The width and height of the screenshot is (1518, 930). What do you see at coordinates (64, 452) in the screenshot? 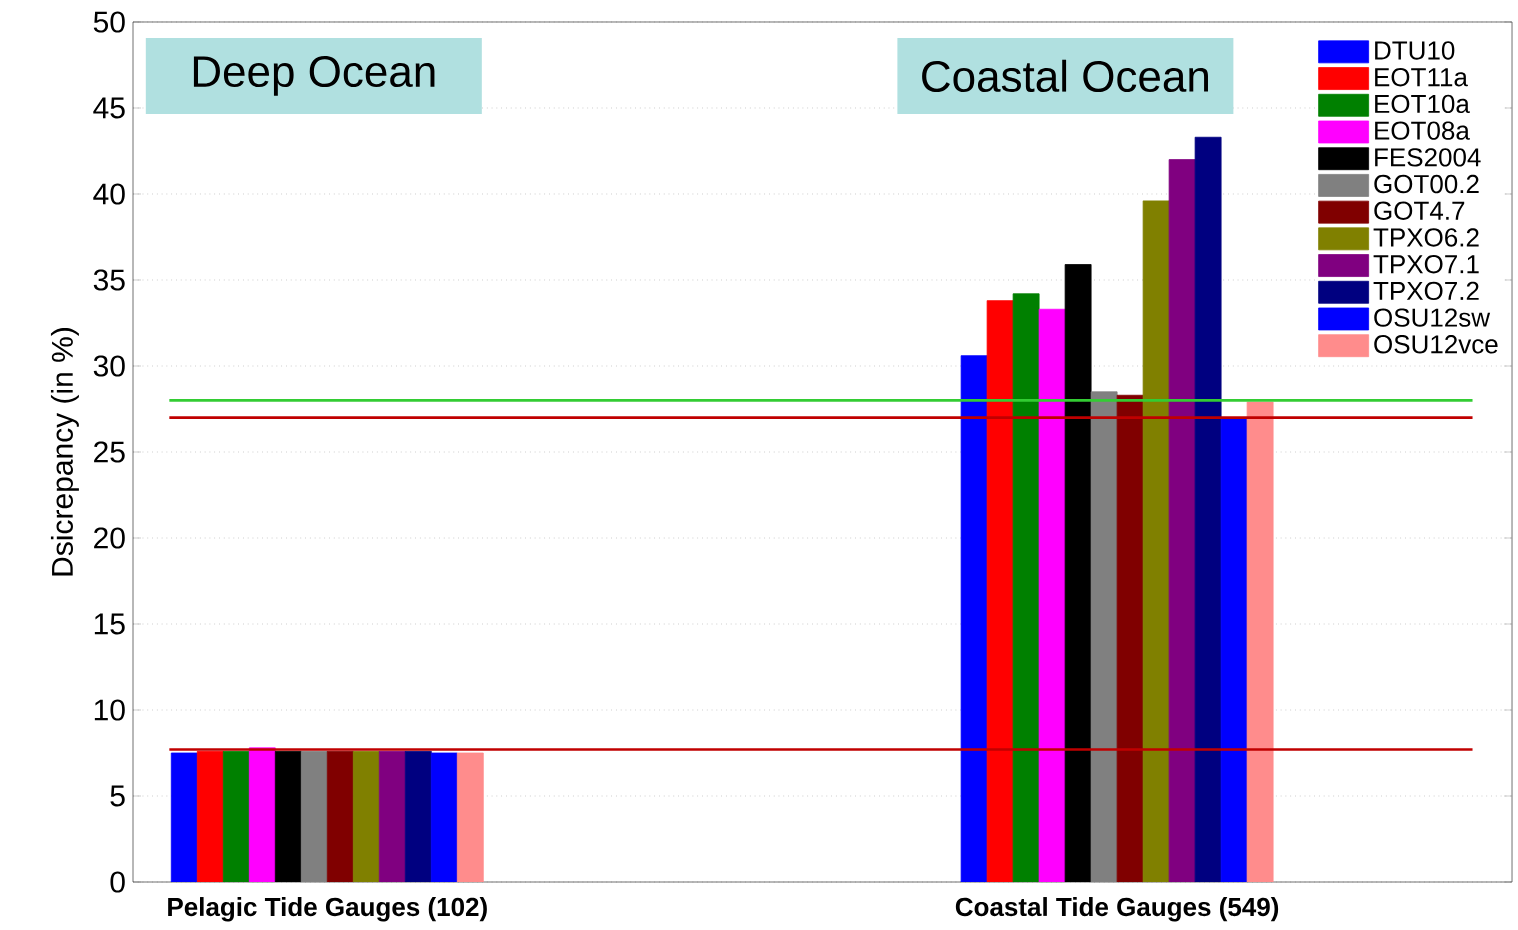
I see `y-axis-title: Dsicrepancy (in %)` at bounding box center [64, 452].